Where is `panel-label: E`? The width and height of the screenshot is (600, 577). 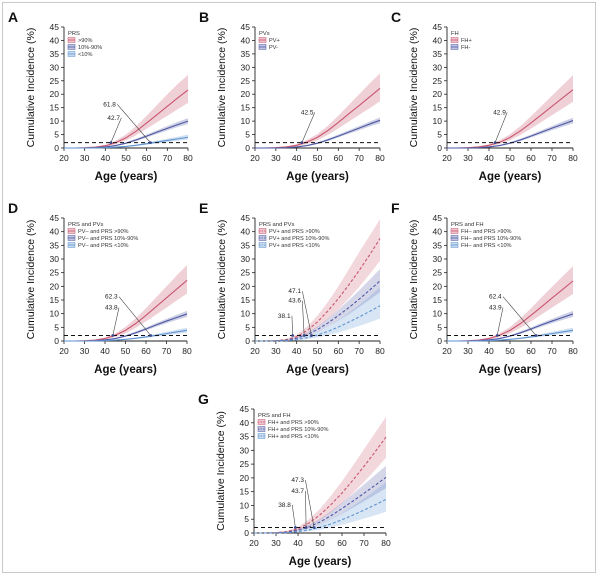 panel-label: E is located at coordinates (203, 208).